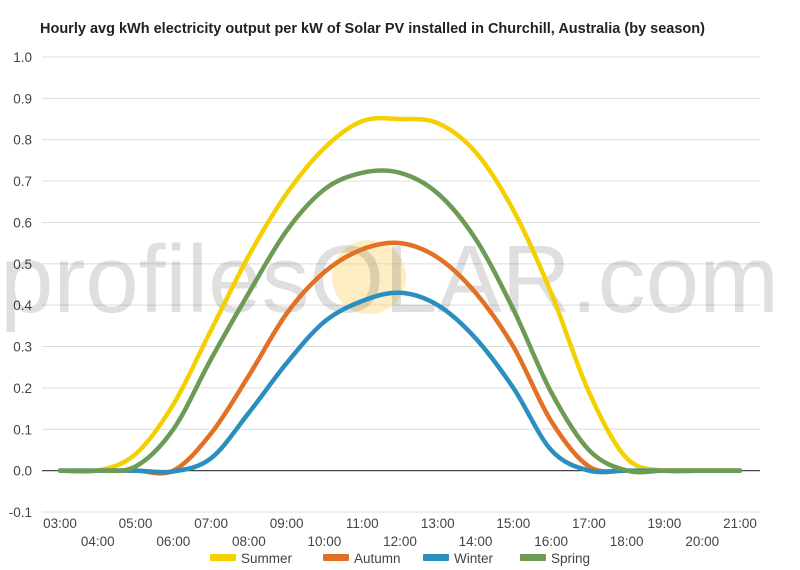 This screenshot has height=570, width=800. Describe the element at coordinates (377, 558) in the screenshot. I see `legend-label: Autumn` at that location.